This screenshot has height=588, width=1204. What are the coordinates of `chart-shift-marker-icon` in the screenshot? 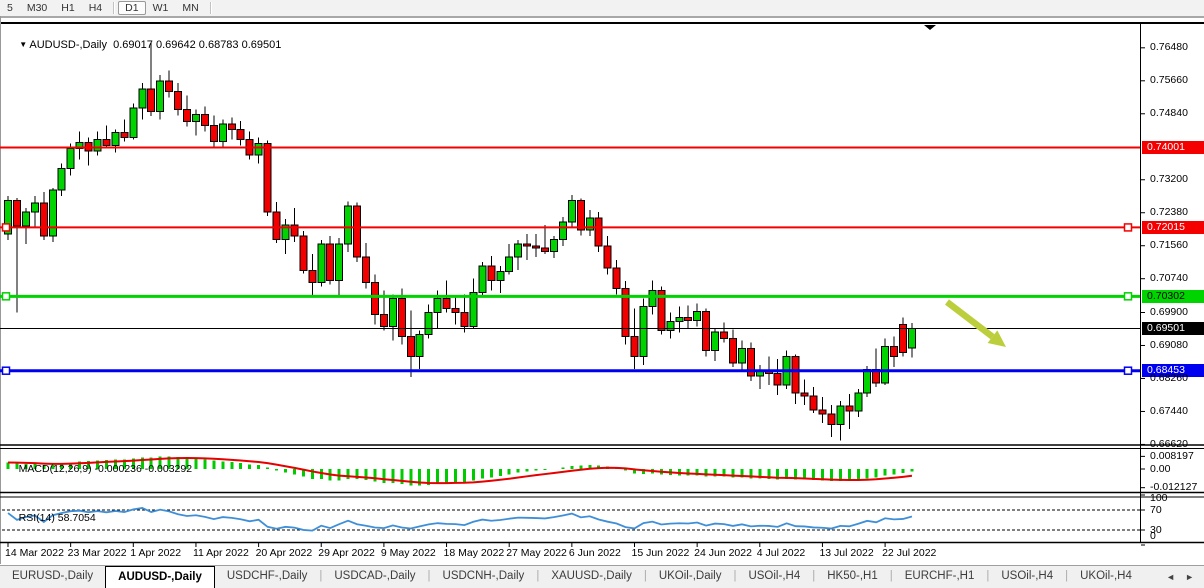 It's located at (930, 27).